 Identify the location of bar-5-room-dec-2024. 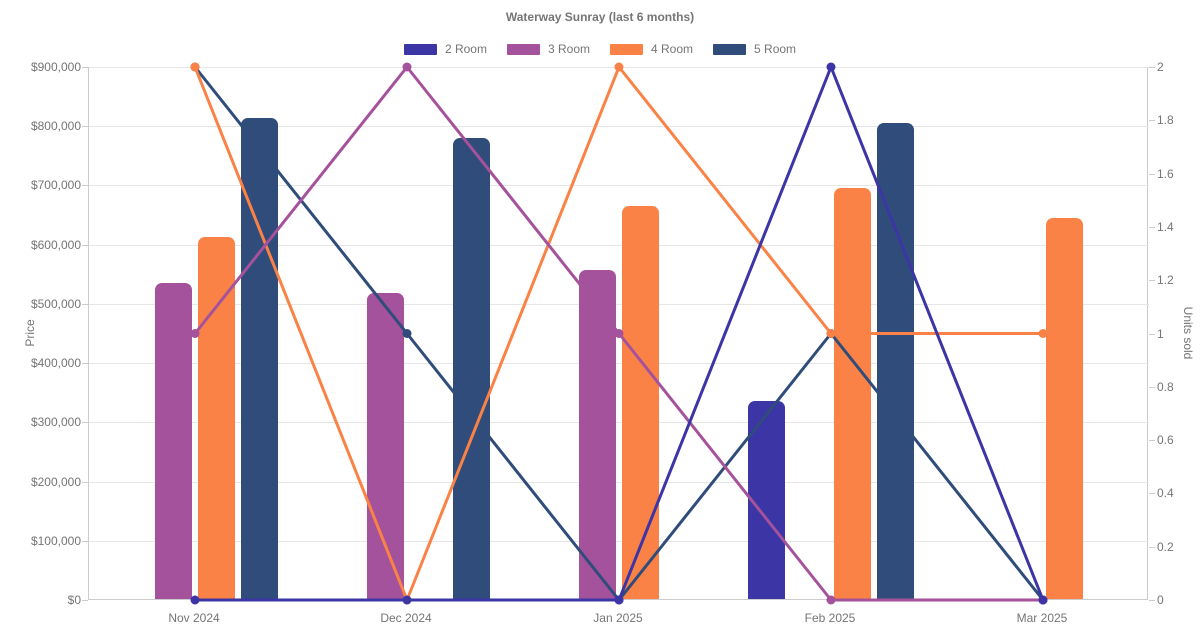
(471, 368).